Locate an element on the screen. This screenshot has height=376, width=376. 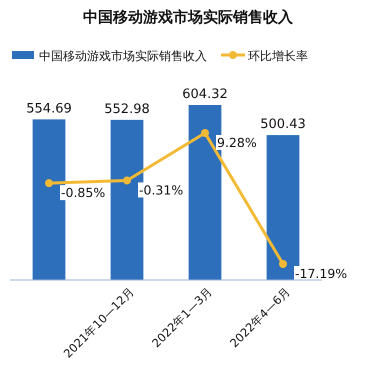
legend-label: 环比增长率 is located at coordinates (278, 56).